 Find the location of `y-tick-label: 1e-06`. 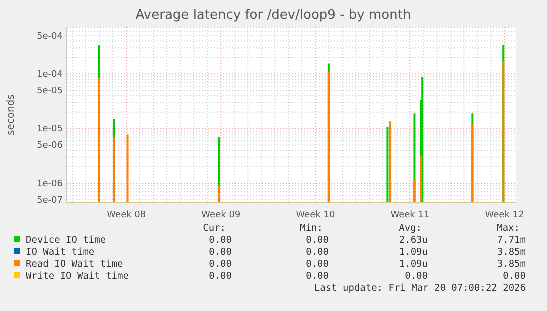

y-tick-label: 1e-06 is located at coordinates (50, 184).